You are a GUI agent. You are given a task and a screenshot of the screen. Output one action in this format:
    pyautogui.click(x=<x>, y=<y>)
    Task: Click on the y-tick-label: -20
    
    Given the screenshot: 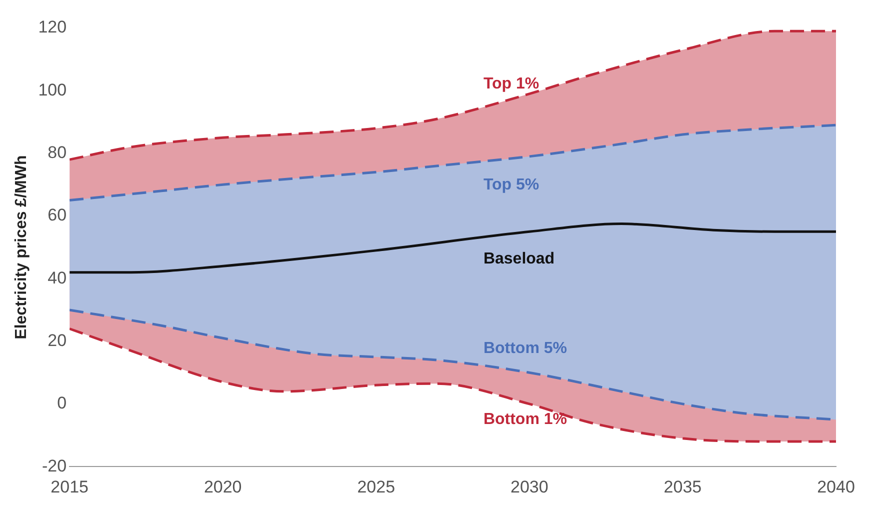 What is the action you would take?
    pyautogui.click(x=54, y=466)
    